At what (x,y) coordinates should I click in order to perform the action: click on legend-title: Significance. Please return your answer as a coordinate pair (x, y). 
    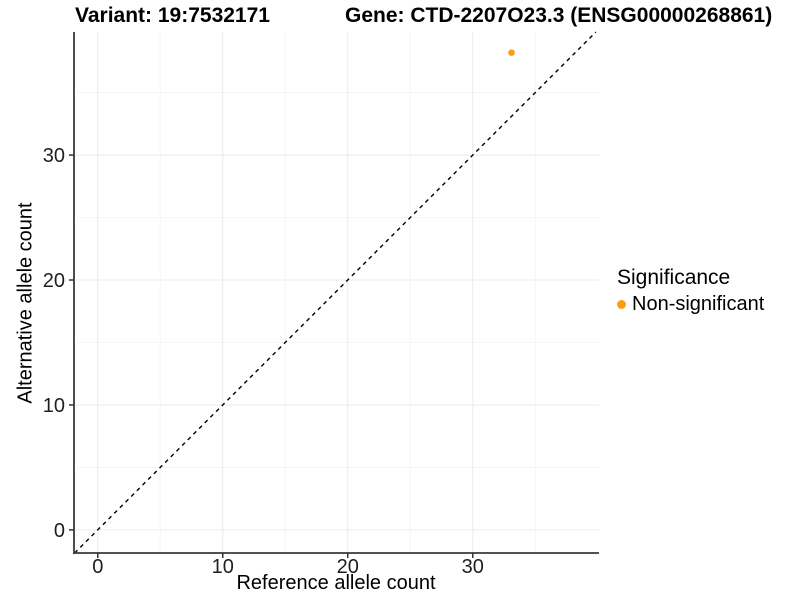
    Looking at the image, I should click on (674, 277).